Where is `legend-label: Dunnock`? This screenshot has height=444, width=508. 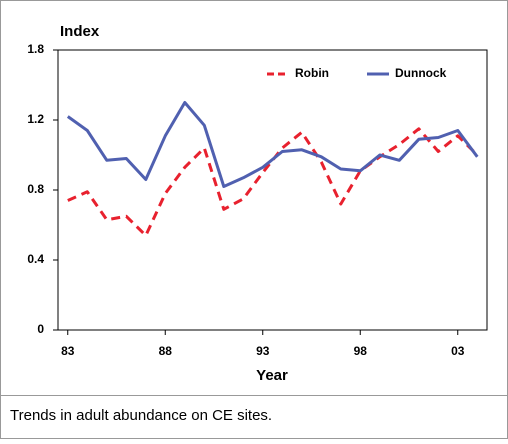
legend-label: Dunnock is located at coordinates (421, 73).